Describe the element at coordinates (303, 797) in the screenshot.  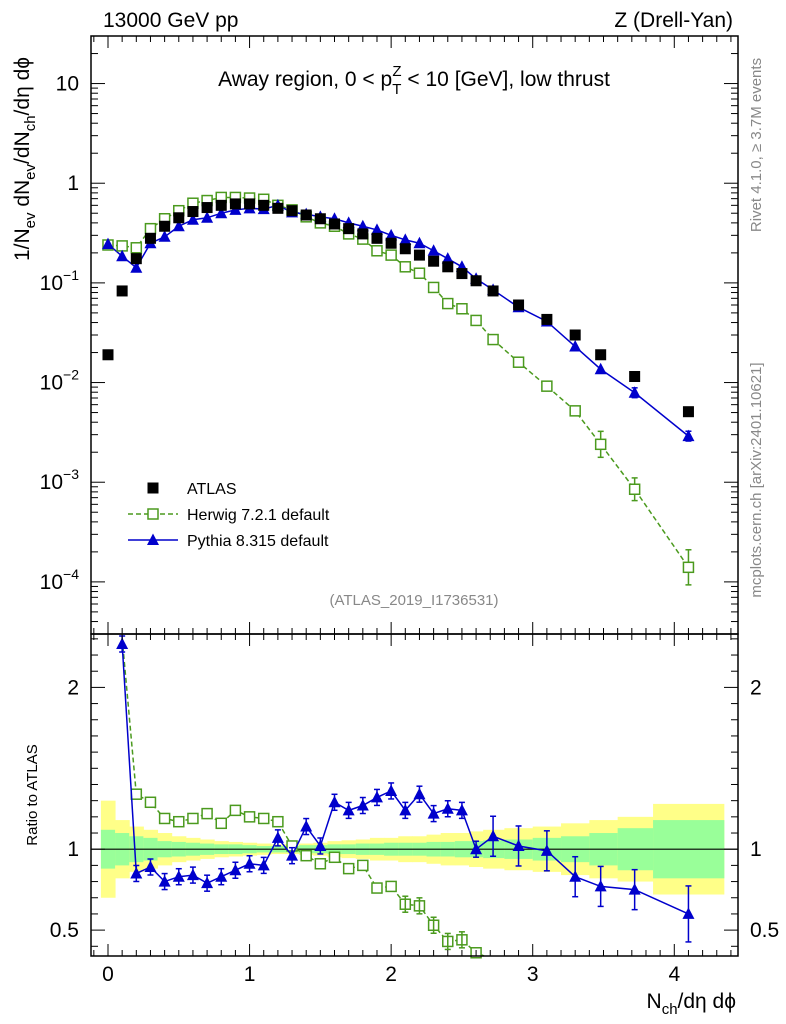
I see `herwig-ratio-line` at that location.